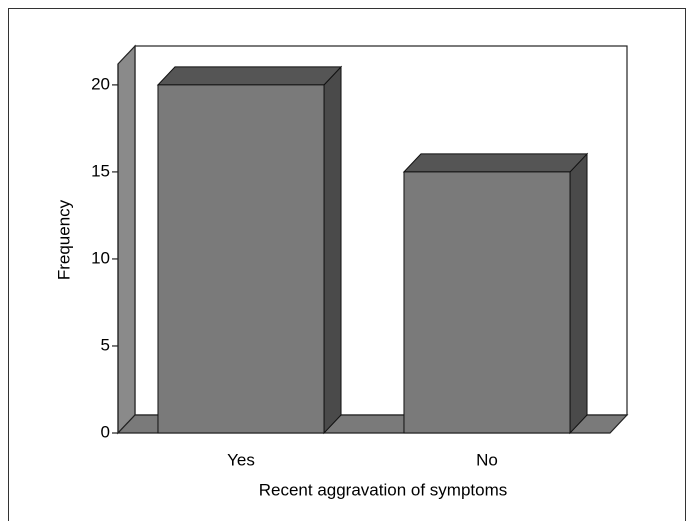  What do you see at coordinates (105, 344) in the screenshot?
I see `y-tick-label: 5` at bounding box center [105, 344].